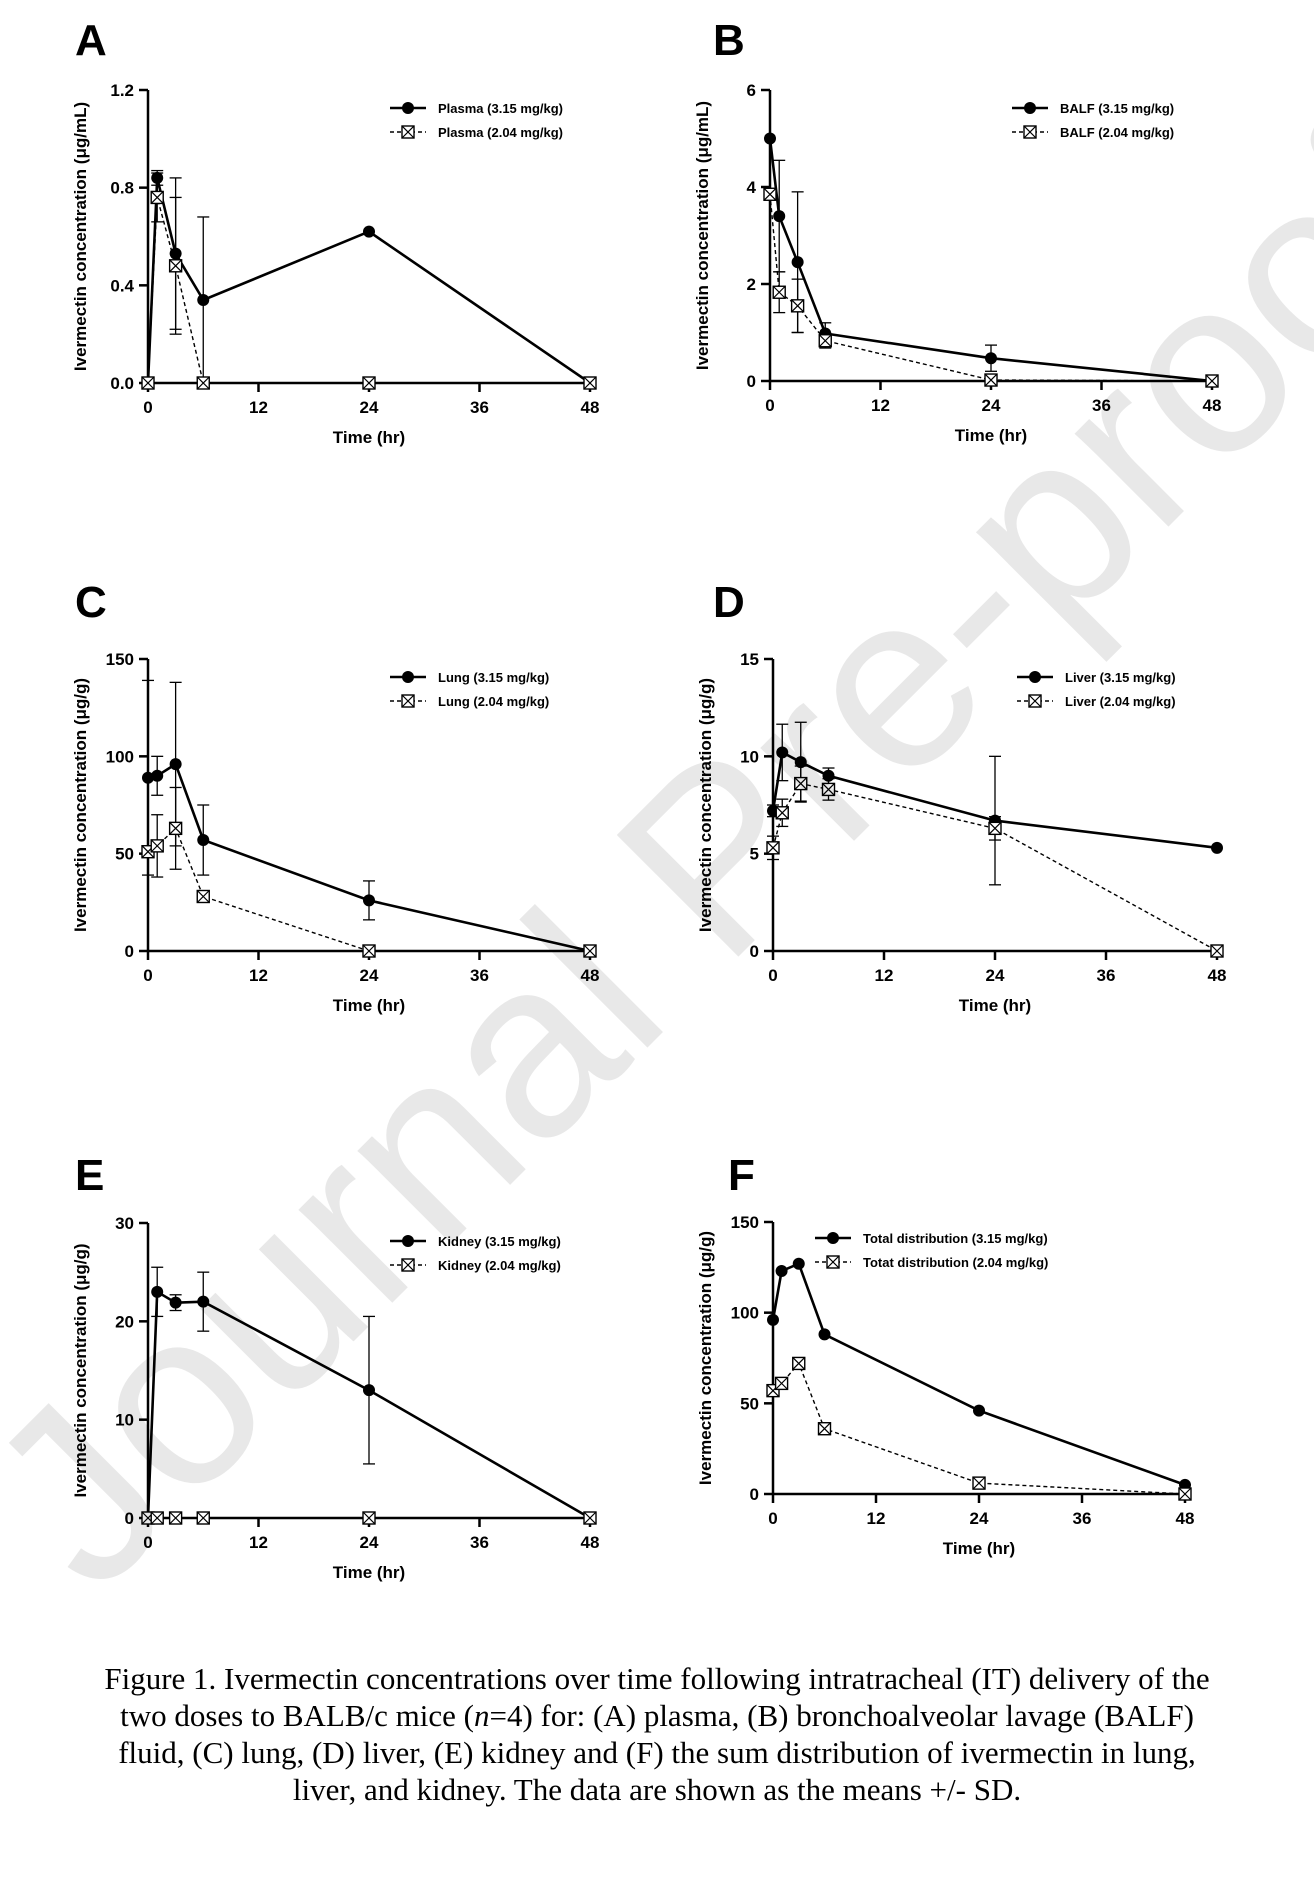  Describe the element at coordinates (749, 1403) in the screenshot. I see `y-tick-label: 50` at that location.